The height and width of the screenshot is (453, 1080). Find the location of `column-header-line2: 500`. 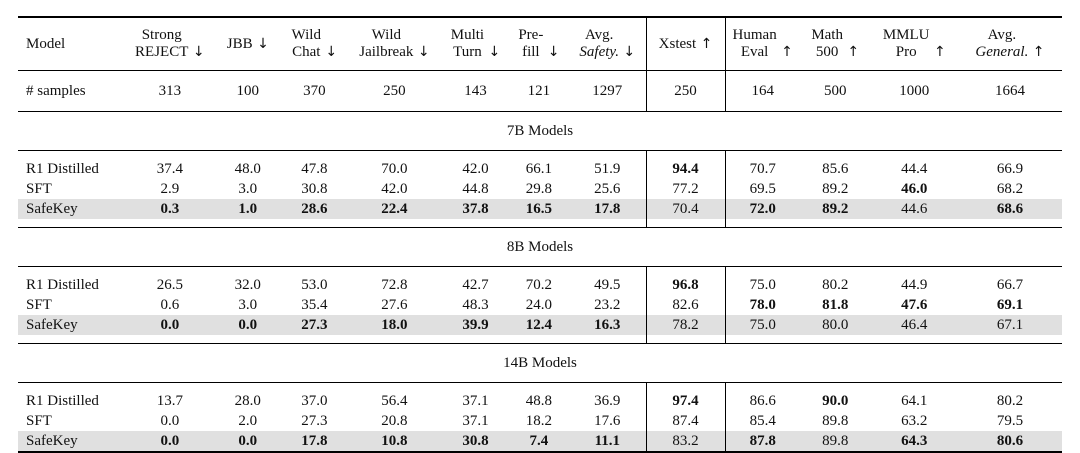

column-header-line2: 500 is located at coordinates (827, 52).